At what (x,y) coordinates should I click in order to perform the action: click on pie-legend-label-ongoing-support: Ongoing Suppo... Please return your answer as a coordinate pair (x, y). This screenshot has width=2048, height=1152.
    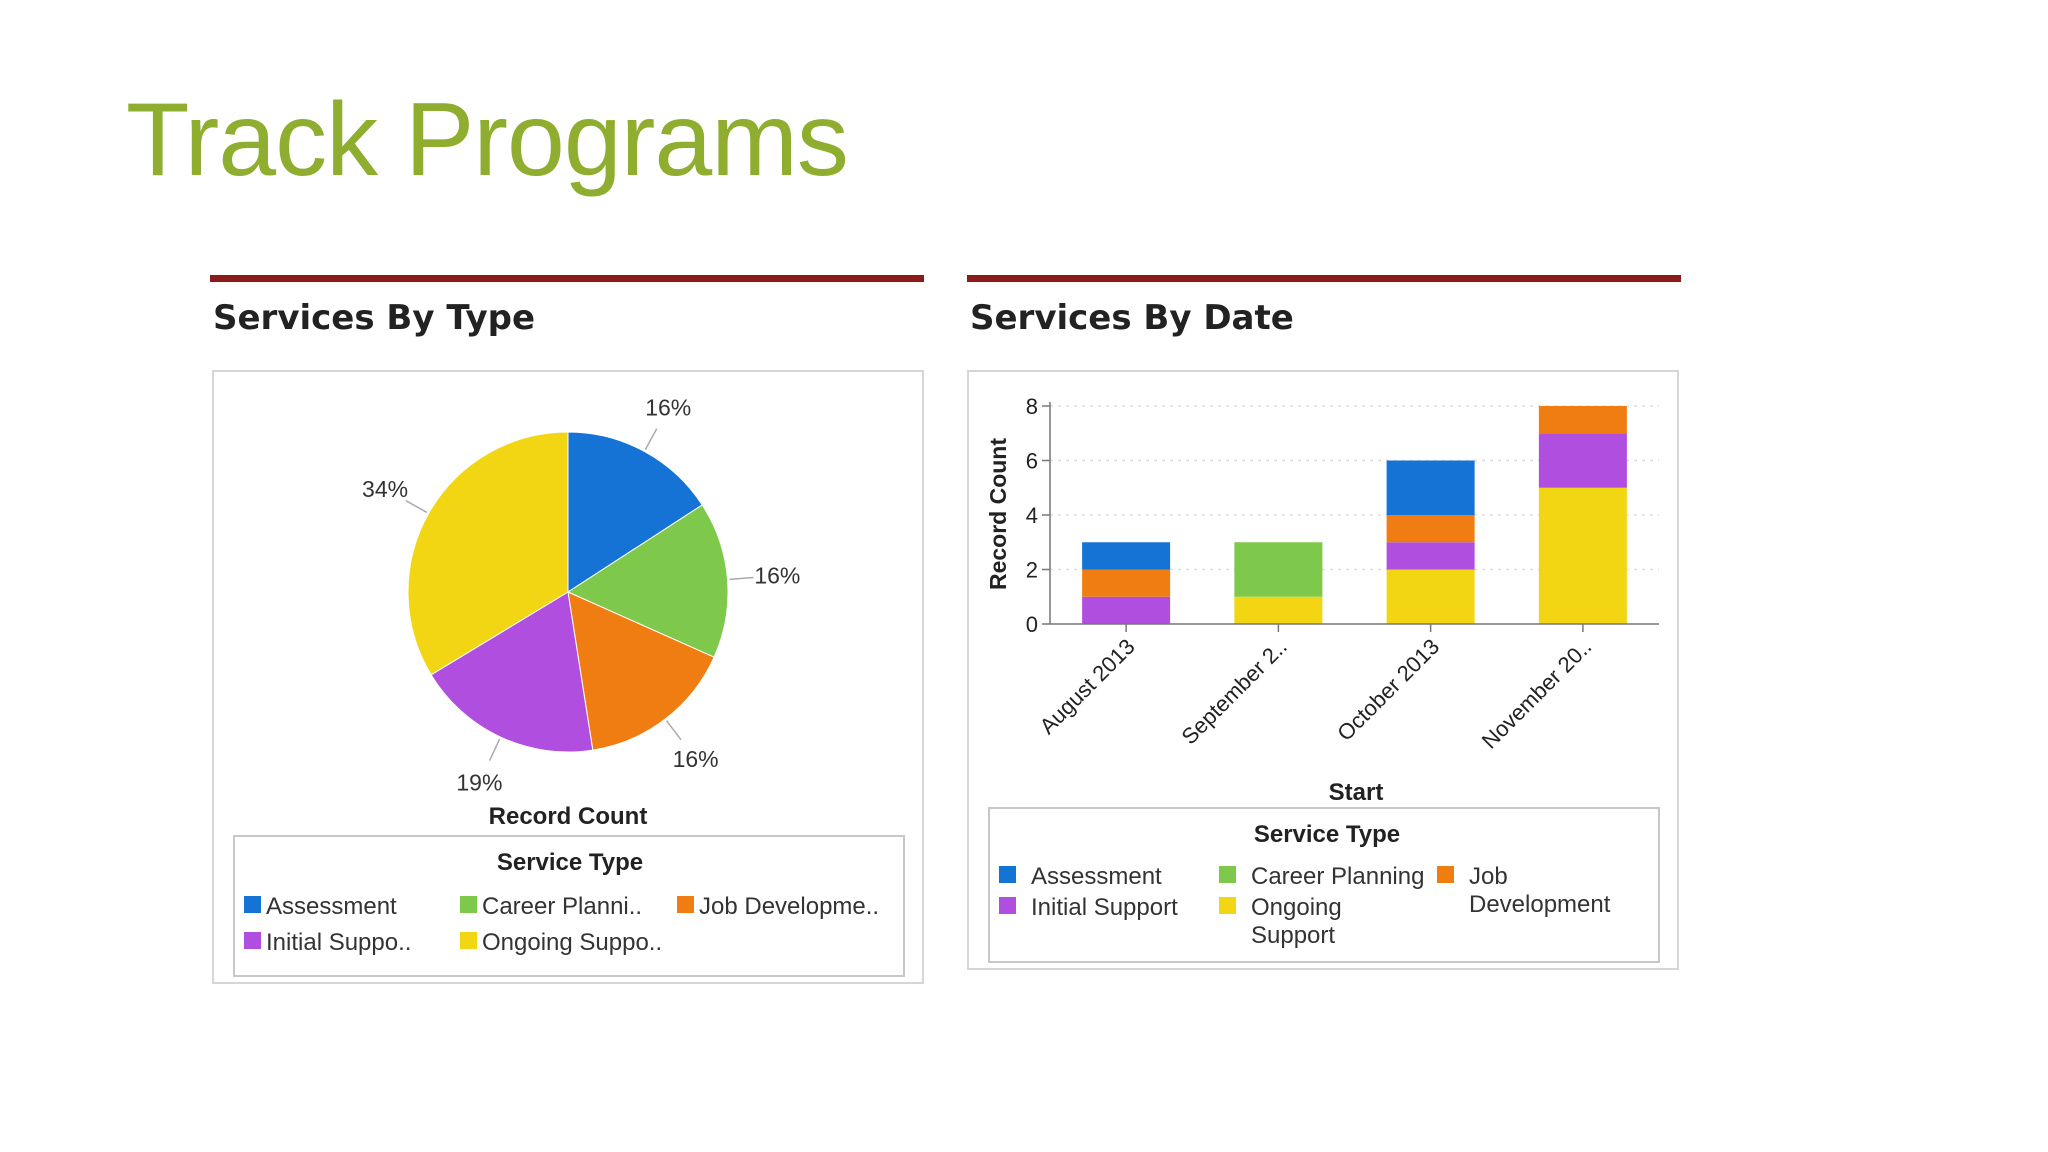
    Looking at the image, I should click on (572, 942).